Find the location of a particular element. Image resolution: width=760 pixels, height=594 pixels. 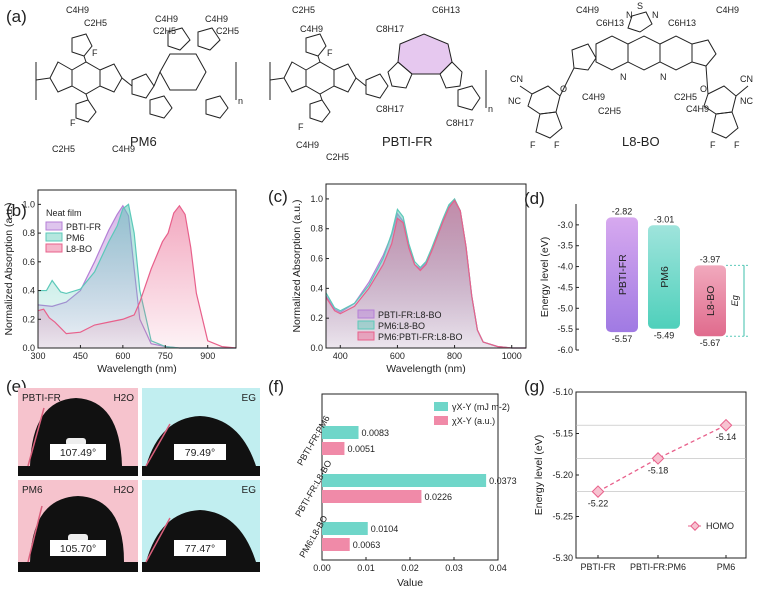

f-bar-label-0-0: 0.0083 is located at coordinates (376, 433).